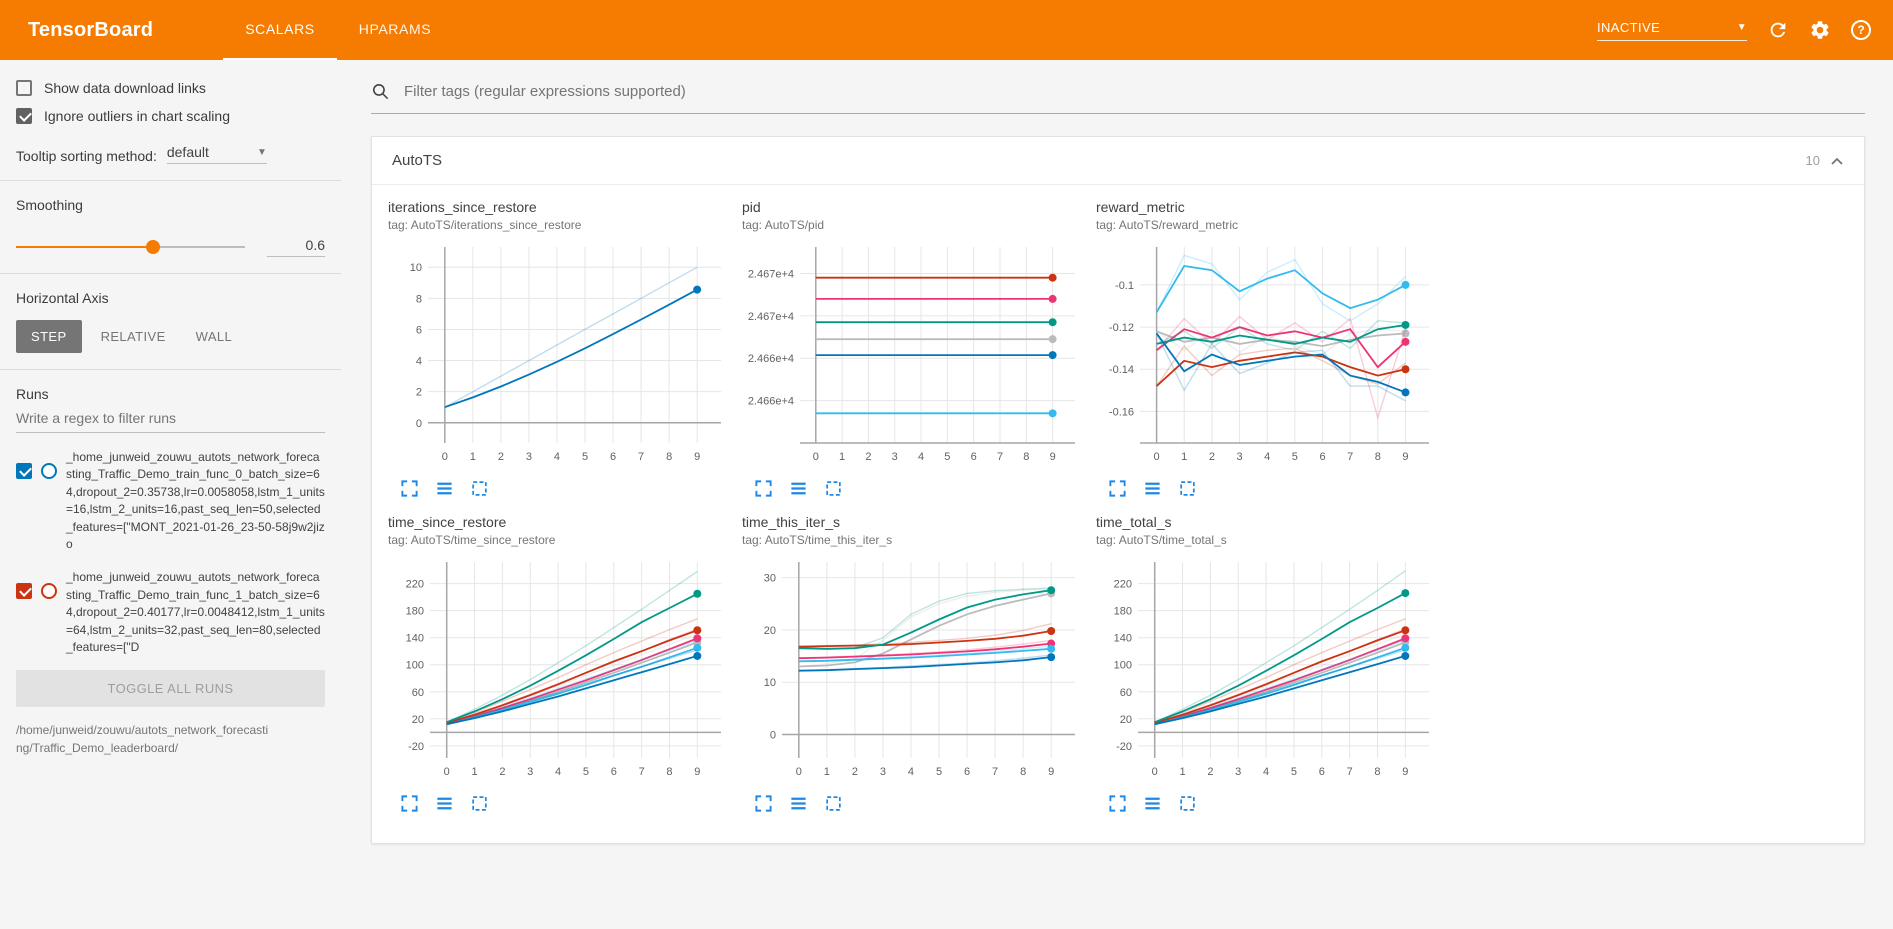  Describe the element at coordinates (914, 668) in the screenshot. I see `chart-plot: 0 1 2 3 4 5 6 7 8 9 0 10 20 30` at that location.